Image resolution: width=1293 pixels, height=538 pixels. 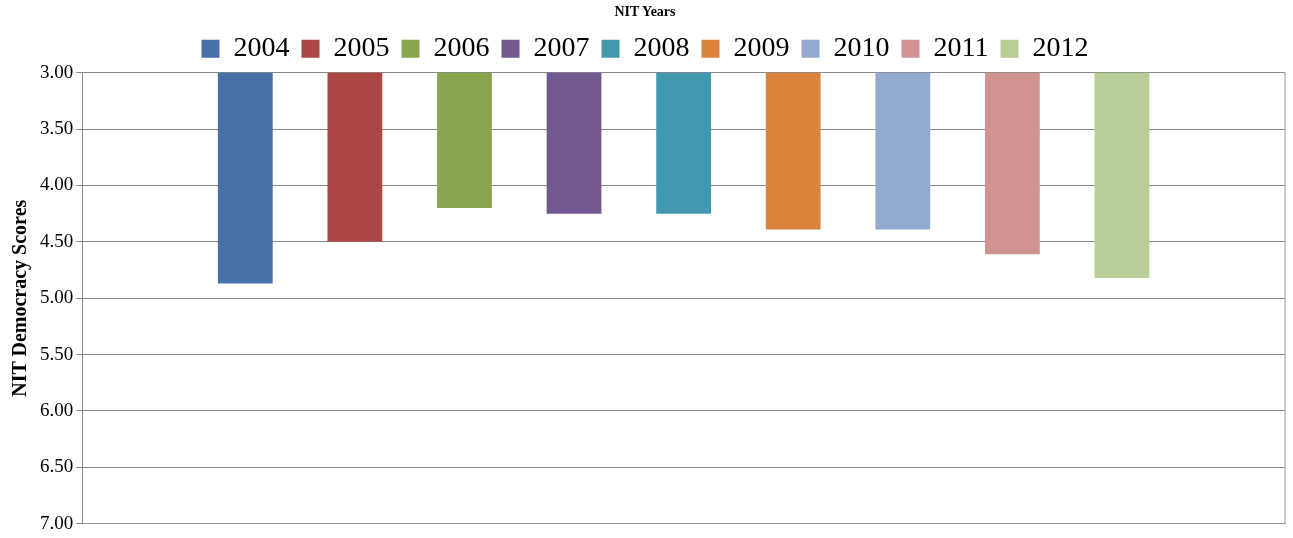 What do you see at coordinates (57, 71) in the screenshot?
I see `y-tick-label: 3.00` at bounding box center [57, 71].